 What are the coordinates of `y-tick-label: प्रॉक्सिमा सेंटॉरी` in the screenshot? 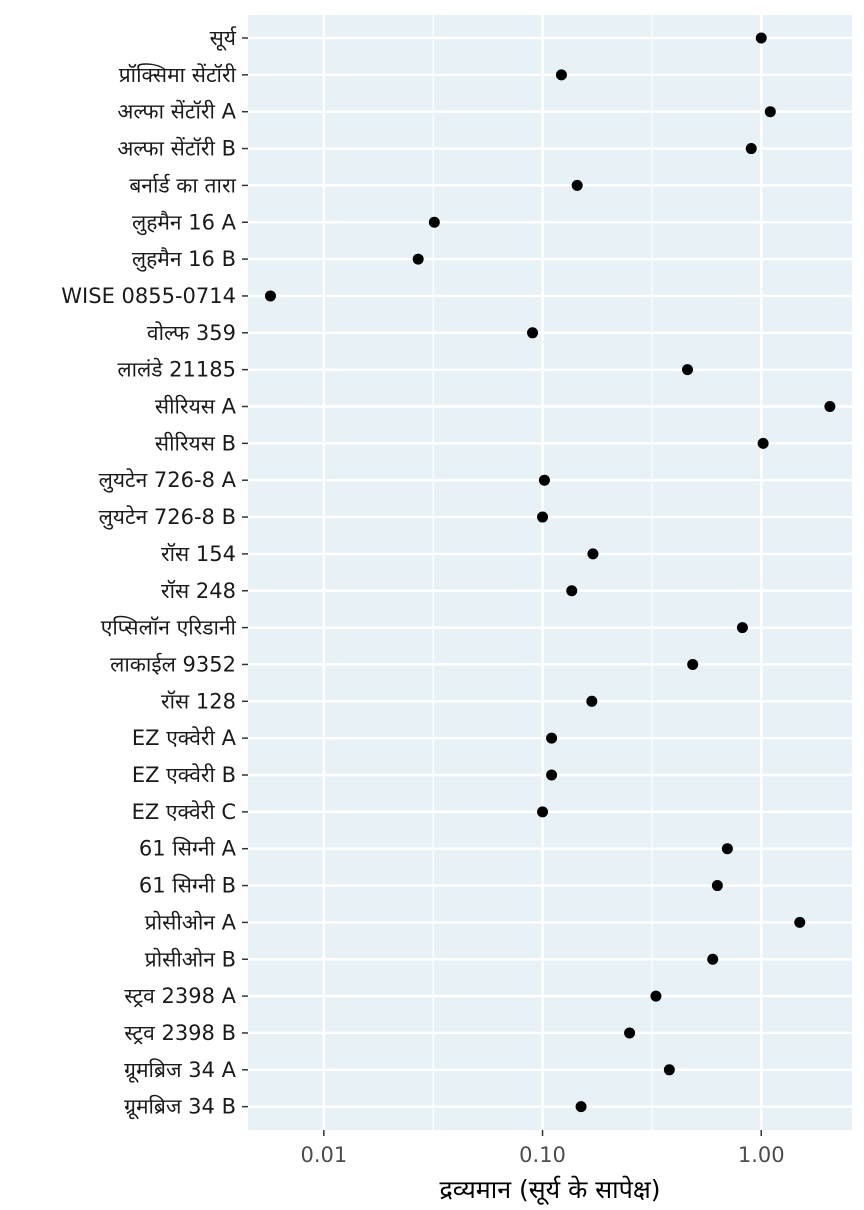 It's located at (178, 75).